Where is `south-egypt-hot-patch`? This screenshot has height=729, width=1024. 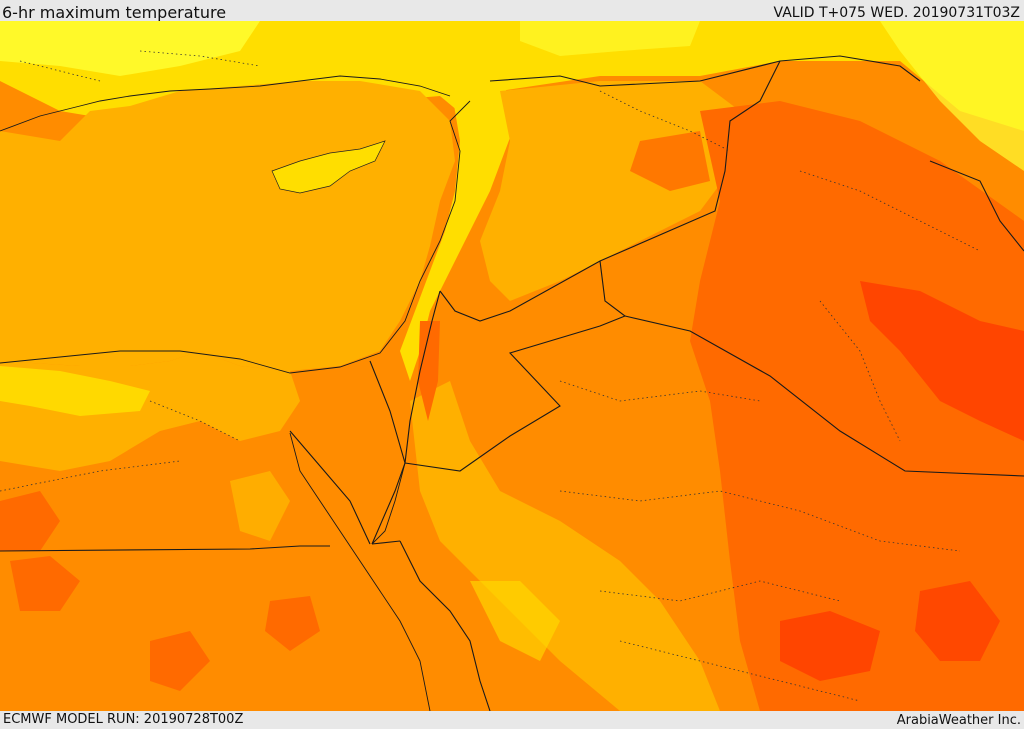 south-egypt-hot-patch is located at coordinates (180, 661).